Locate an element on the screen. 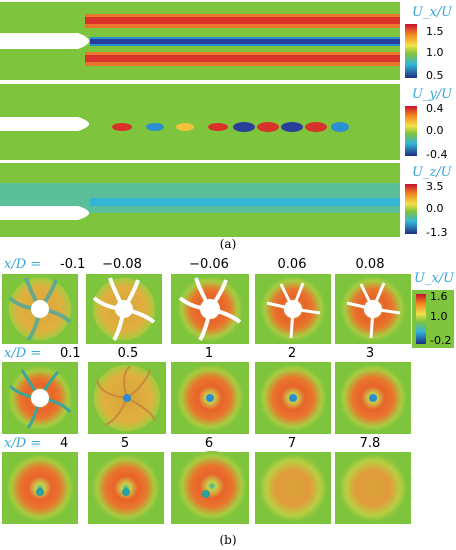 This screenshot has width=456, height=550. slice-row1-col5 is located at coordinates (373, 309).